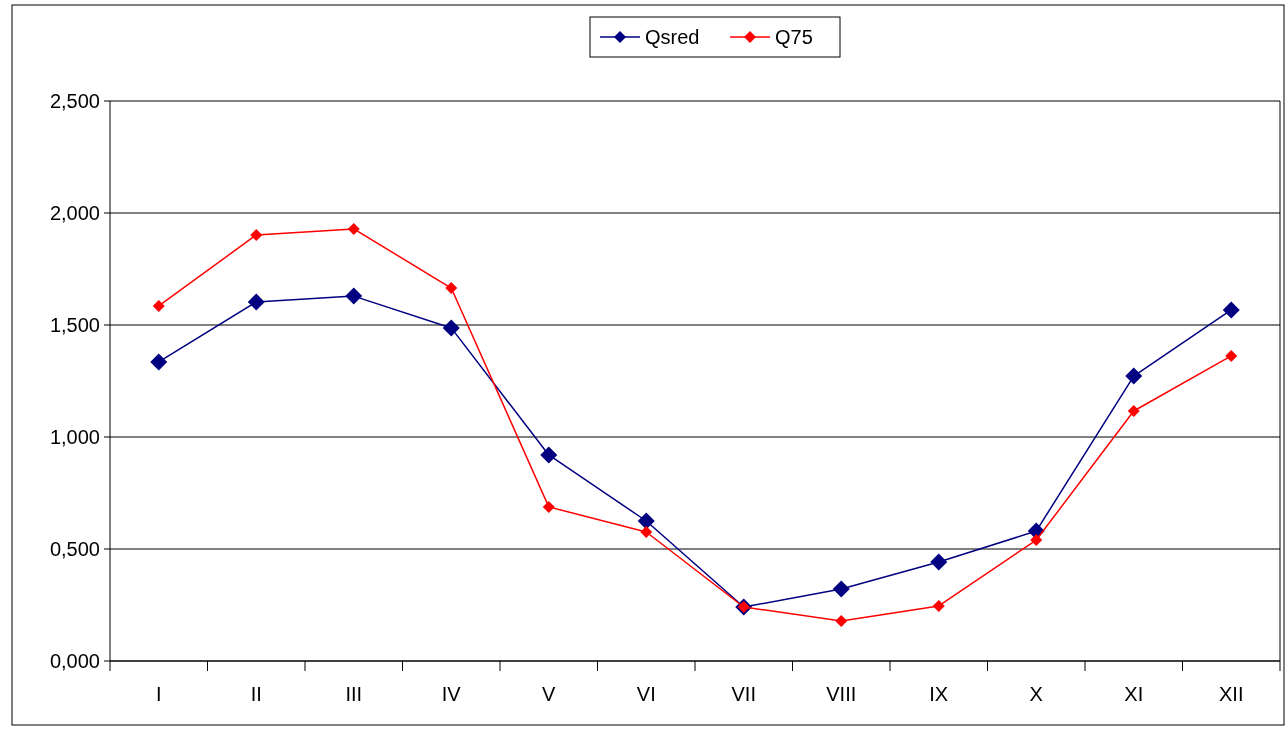 This screenshot has height=729, width=1287. I want to click on x-tick-label: XI, so click(1134, 694).